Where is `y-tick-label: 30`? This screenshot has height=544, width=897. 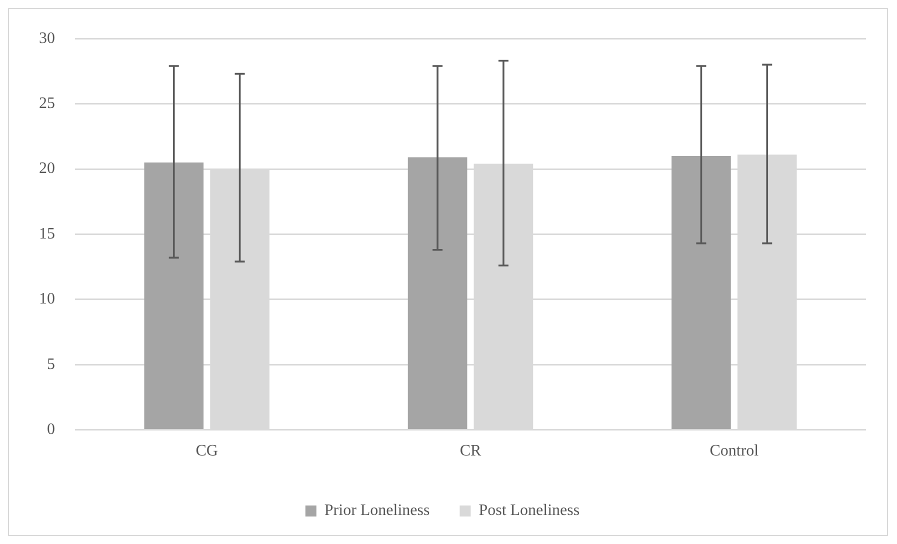 y-tick-label: 30 is located at coordinates (47, 38).